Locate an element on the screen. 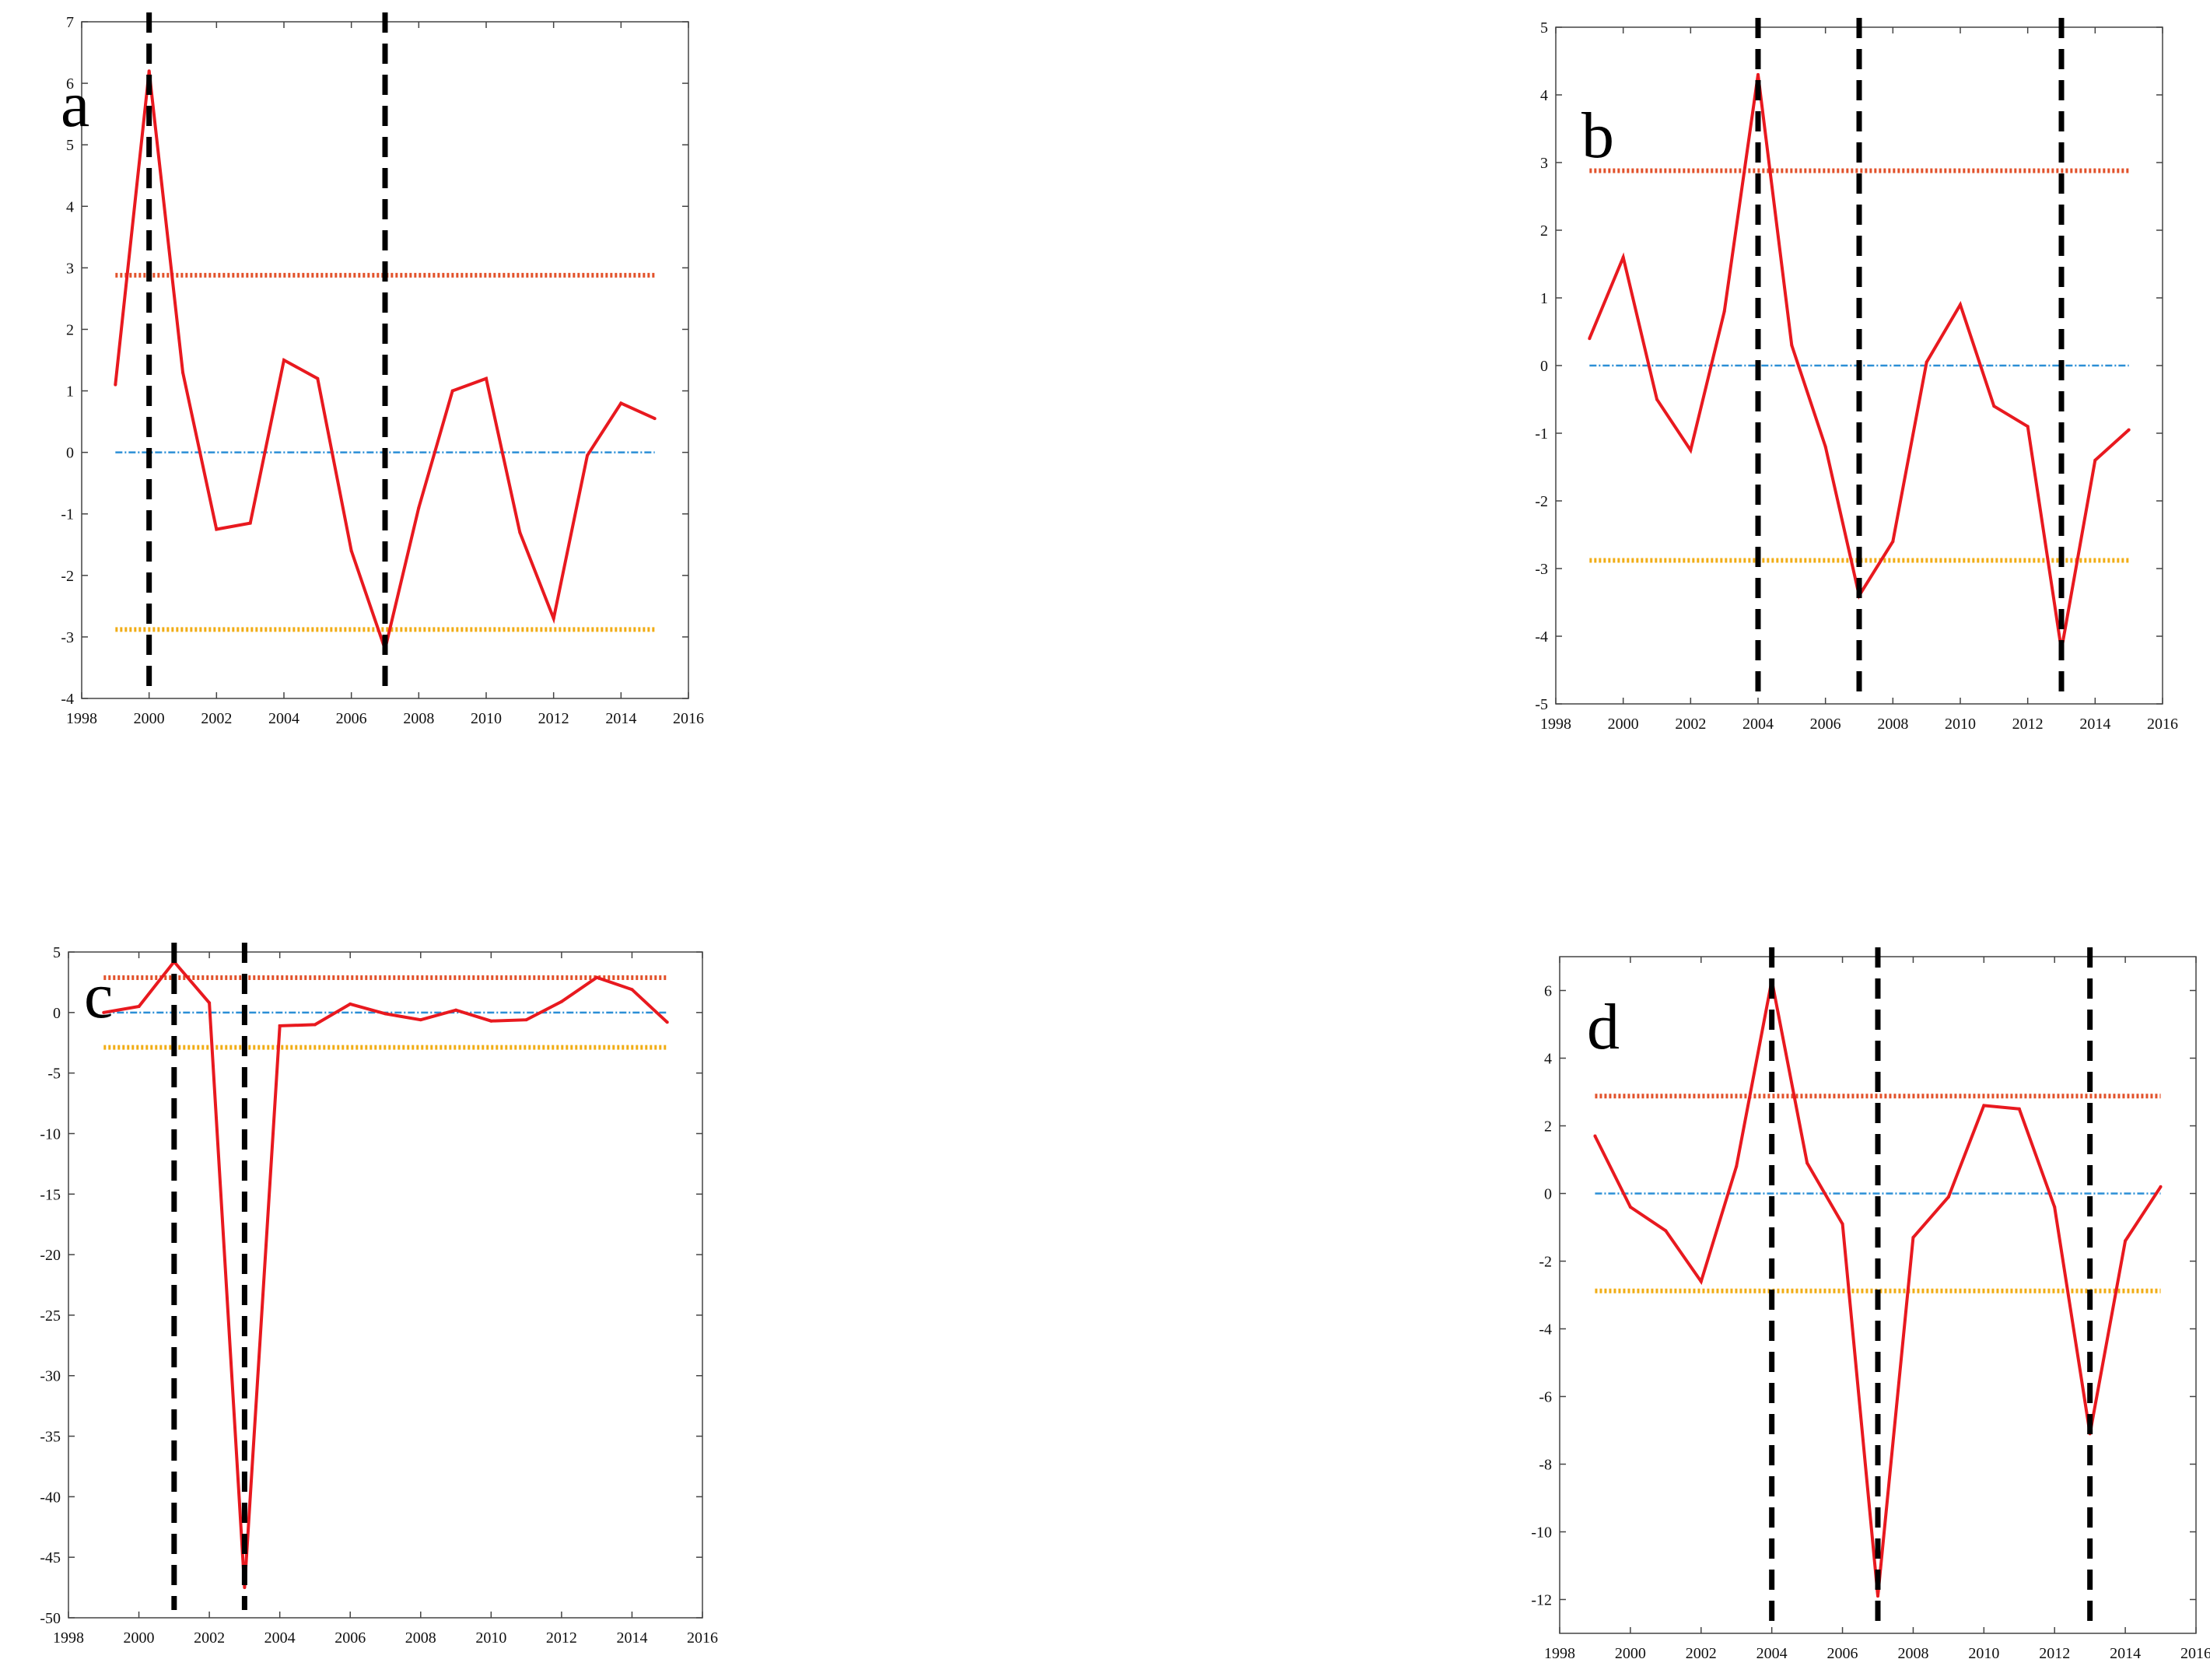 The width and height of the screenshot is (2210, 1680). plot-frame is located at coordinates (386, 1285).